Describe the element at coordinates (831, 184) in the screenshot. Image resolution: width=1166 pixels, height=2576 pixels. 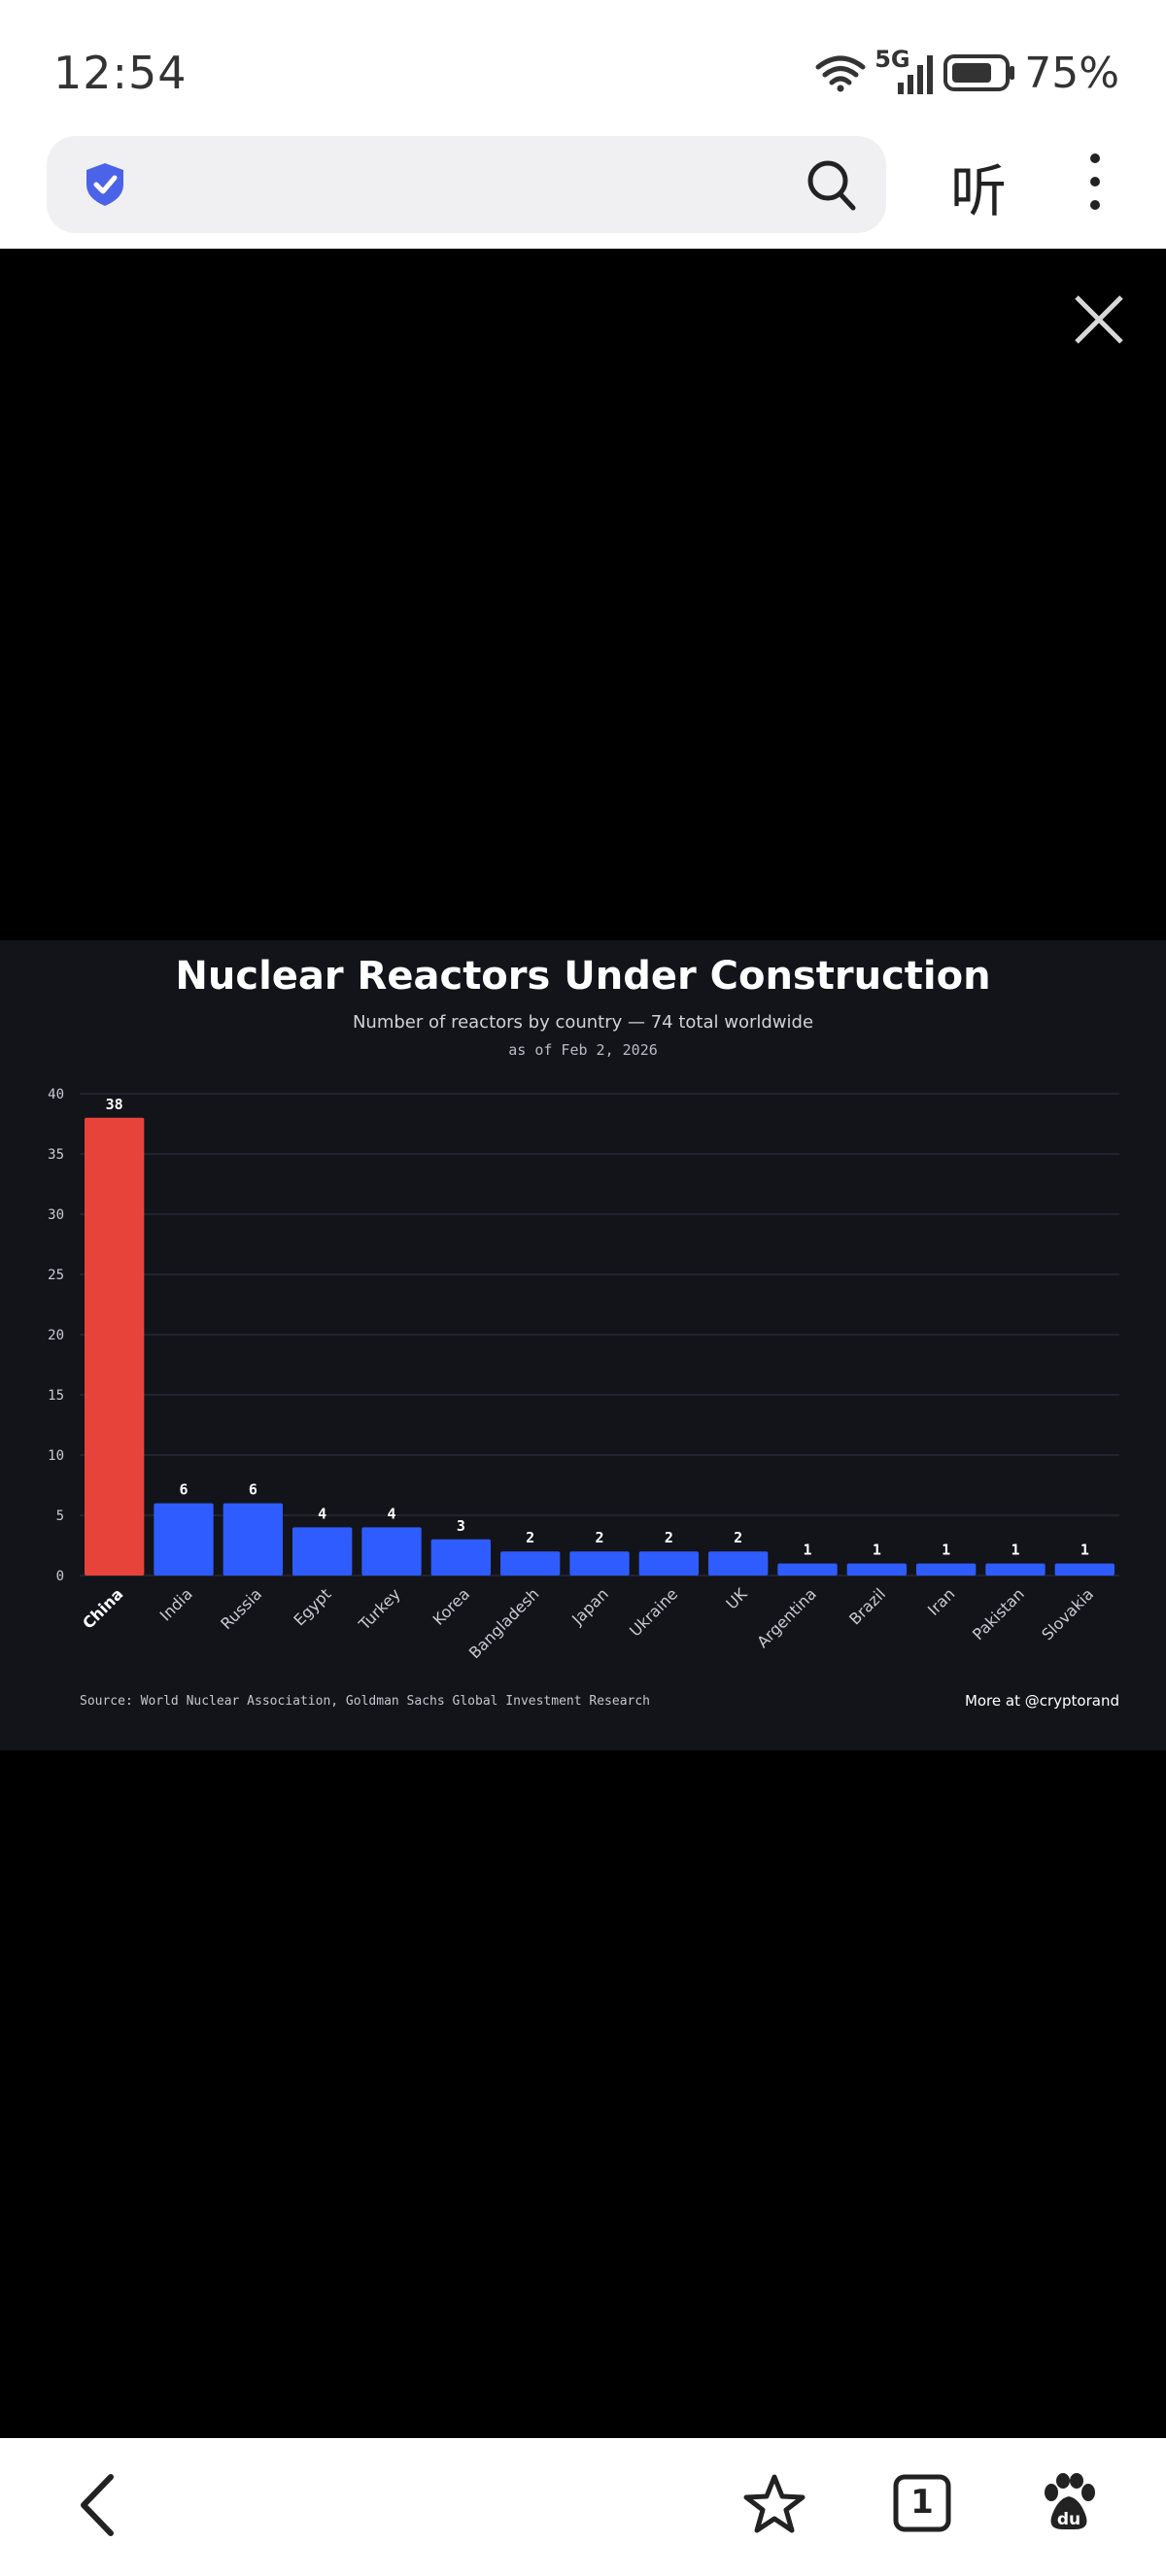
I see `search-icon` at that location.